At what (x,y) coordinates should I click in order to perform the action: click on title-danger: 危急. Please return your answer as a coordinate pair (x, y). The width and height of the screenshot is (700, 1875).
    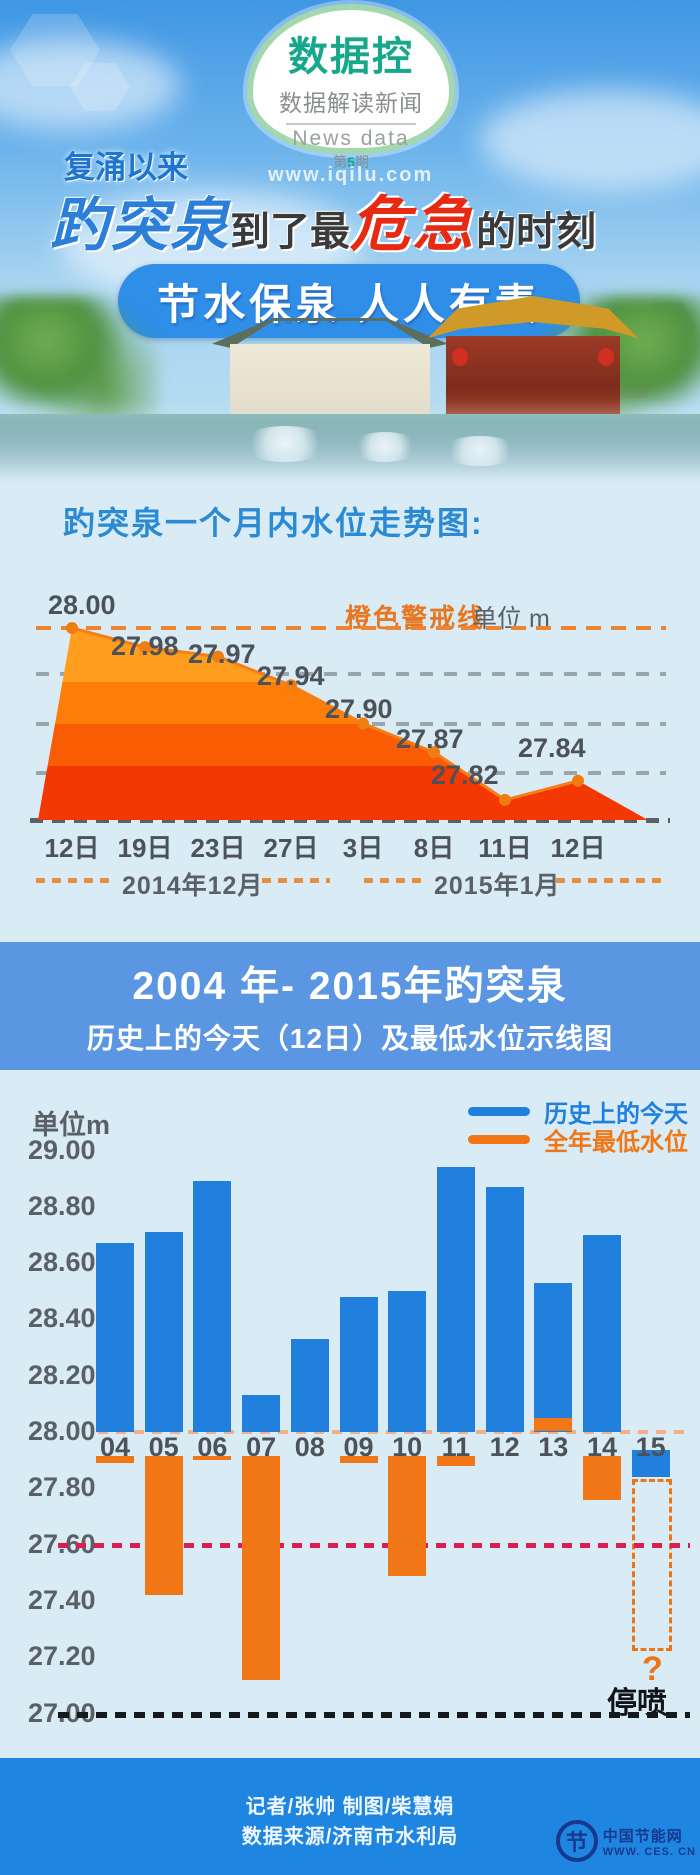
    Looking at the image, I should click on (413, 224).